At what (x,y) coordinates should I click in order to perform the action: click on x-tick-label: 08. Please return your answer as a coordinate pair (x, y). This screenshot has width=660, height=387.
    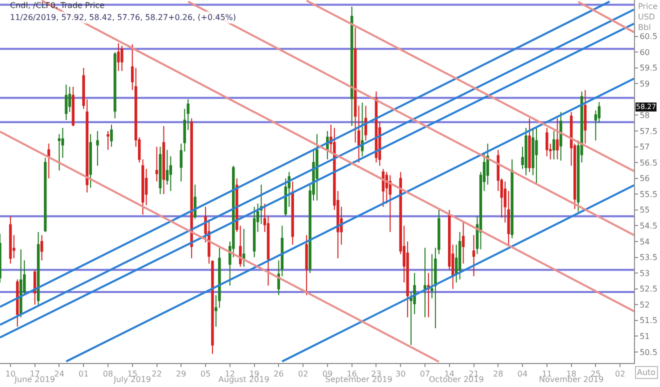
    Looking at the image, I should click on (108, 374).